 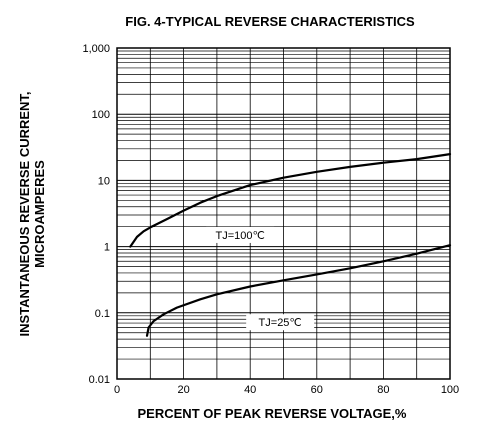 I want to click on x-tick-label: 100, so click(x=450, y=390).